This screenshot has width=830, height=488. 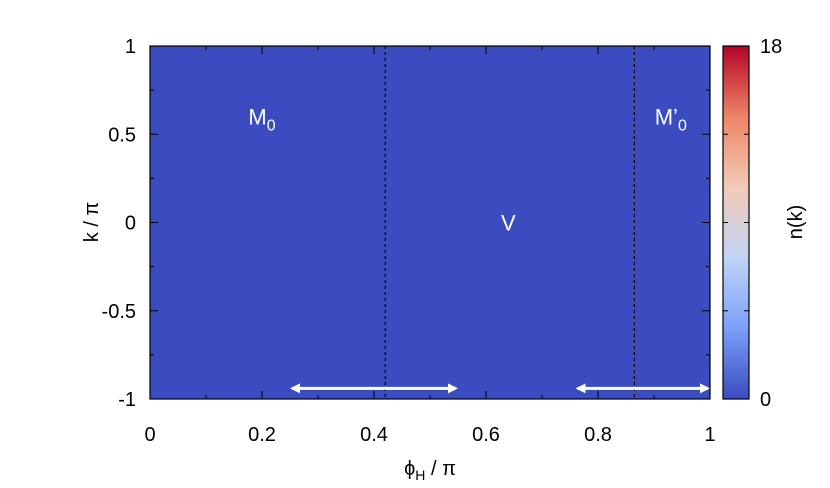 I want to click on x-axis-title: ϕH / π, so click(x=430, y=470).